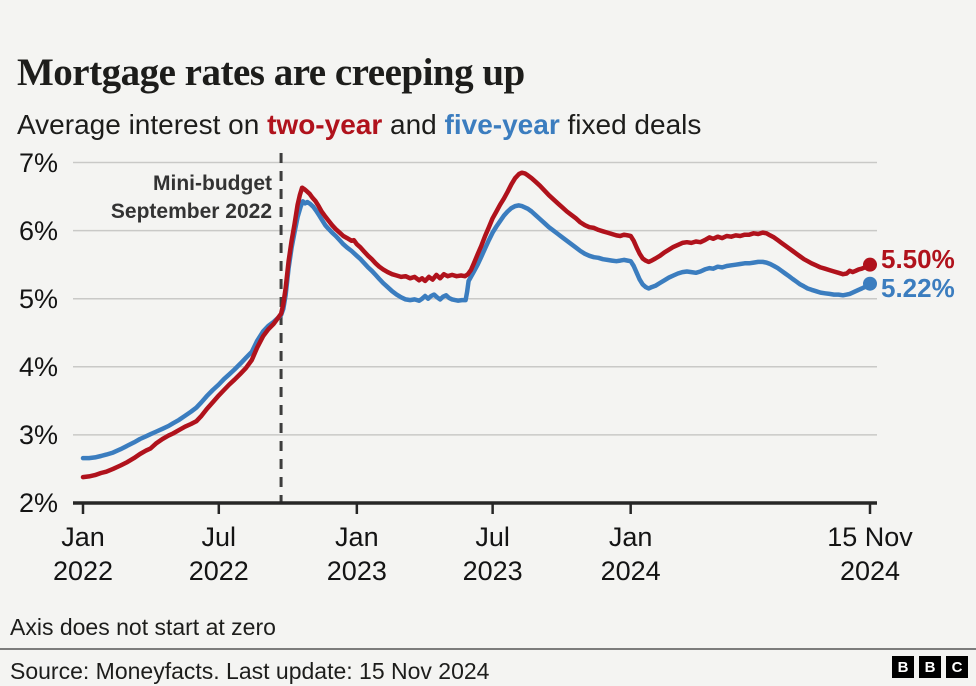 This screenshot has height=686, width=976. Describe the element at coordinates (918, 259) in the screenshot. I see `end-label-two-year: 5.50%` at that location.